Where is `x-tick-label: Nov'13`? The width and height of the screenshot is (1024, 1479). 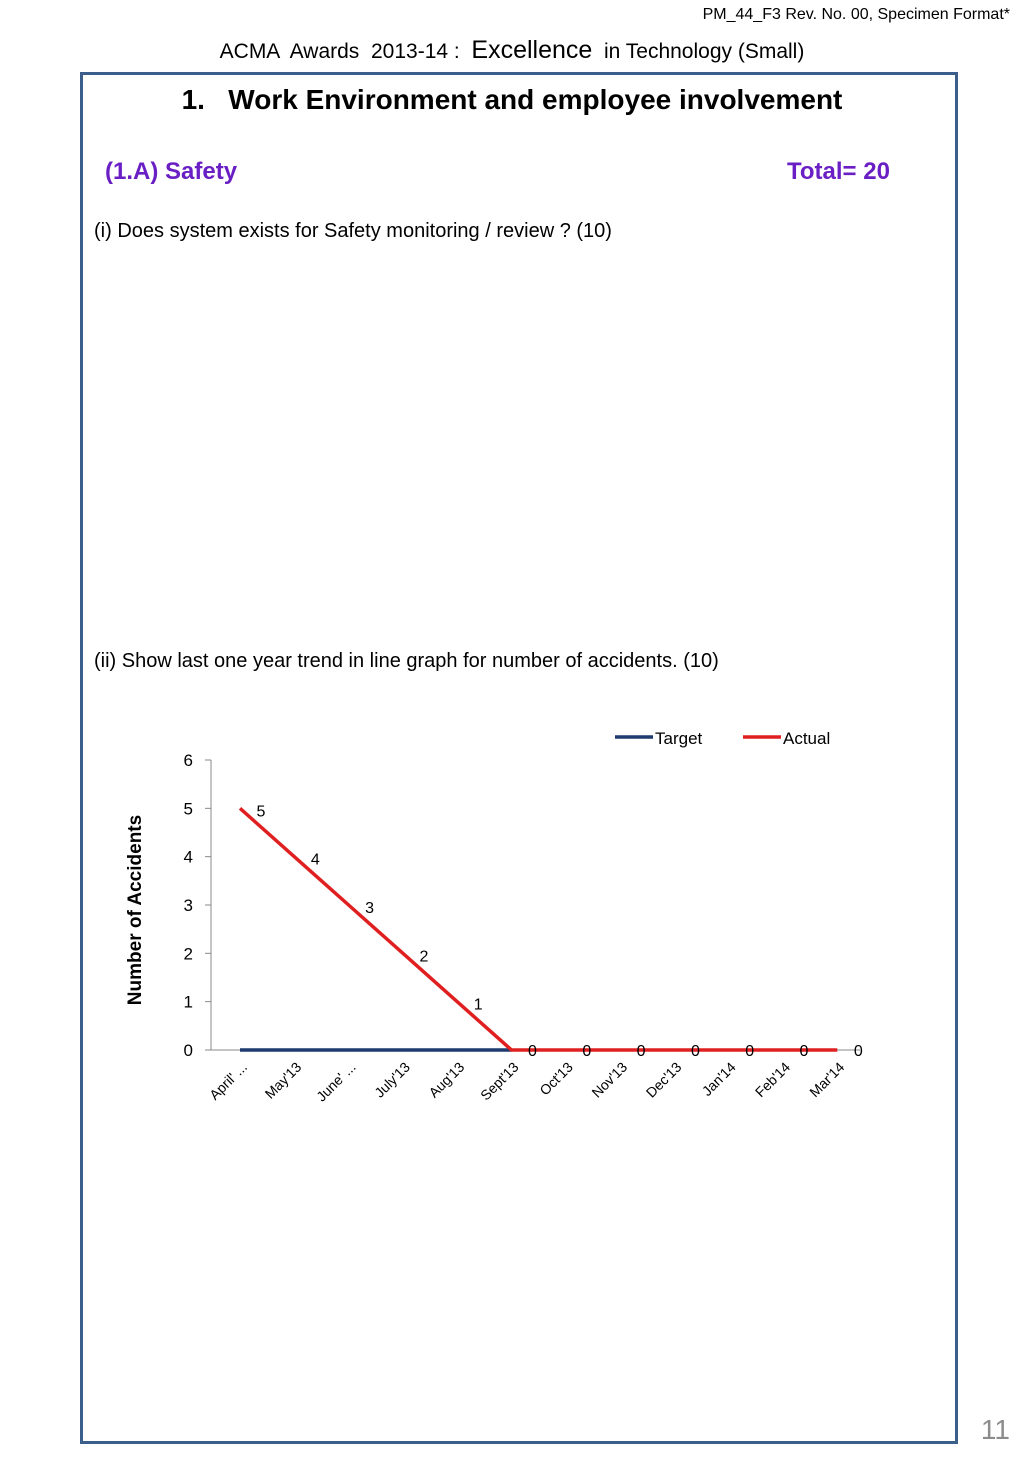 x-tick-label: Nov'13 is located at coordinates (609, 1080).